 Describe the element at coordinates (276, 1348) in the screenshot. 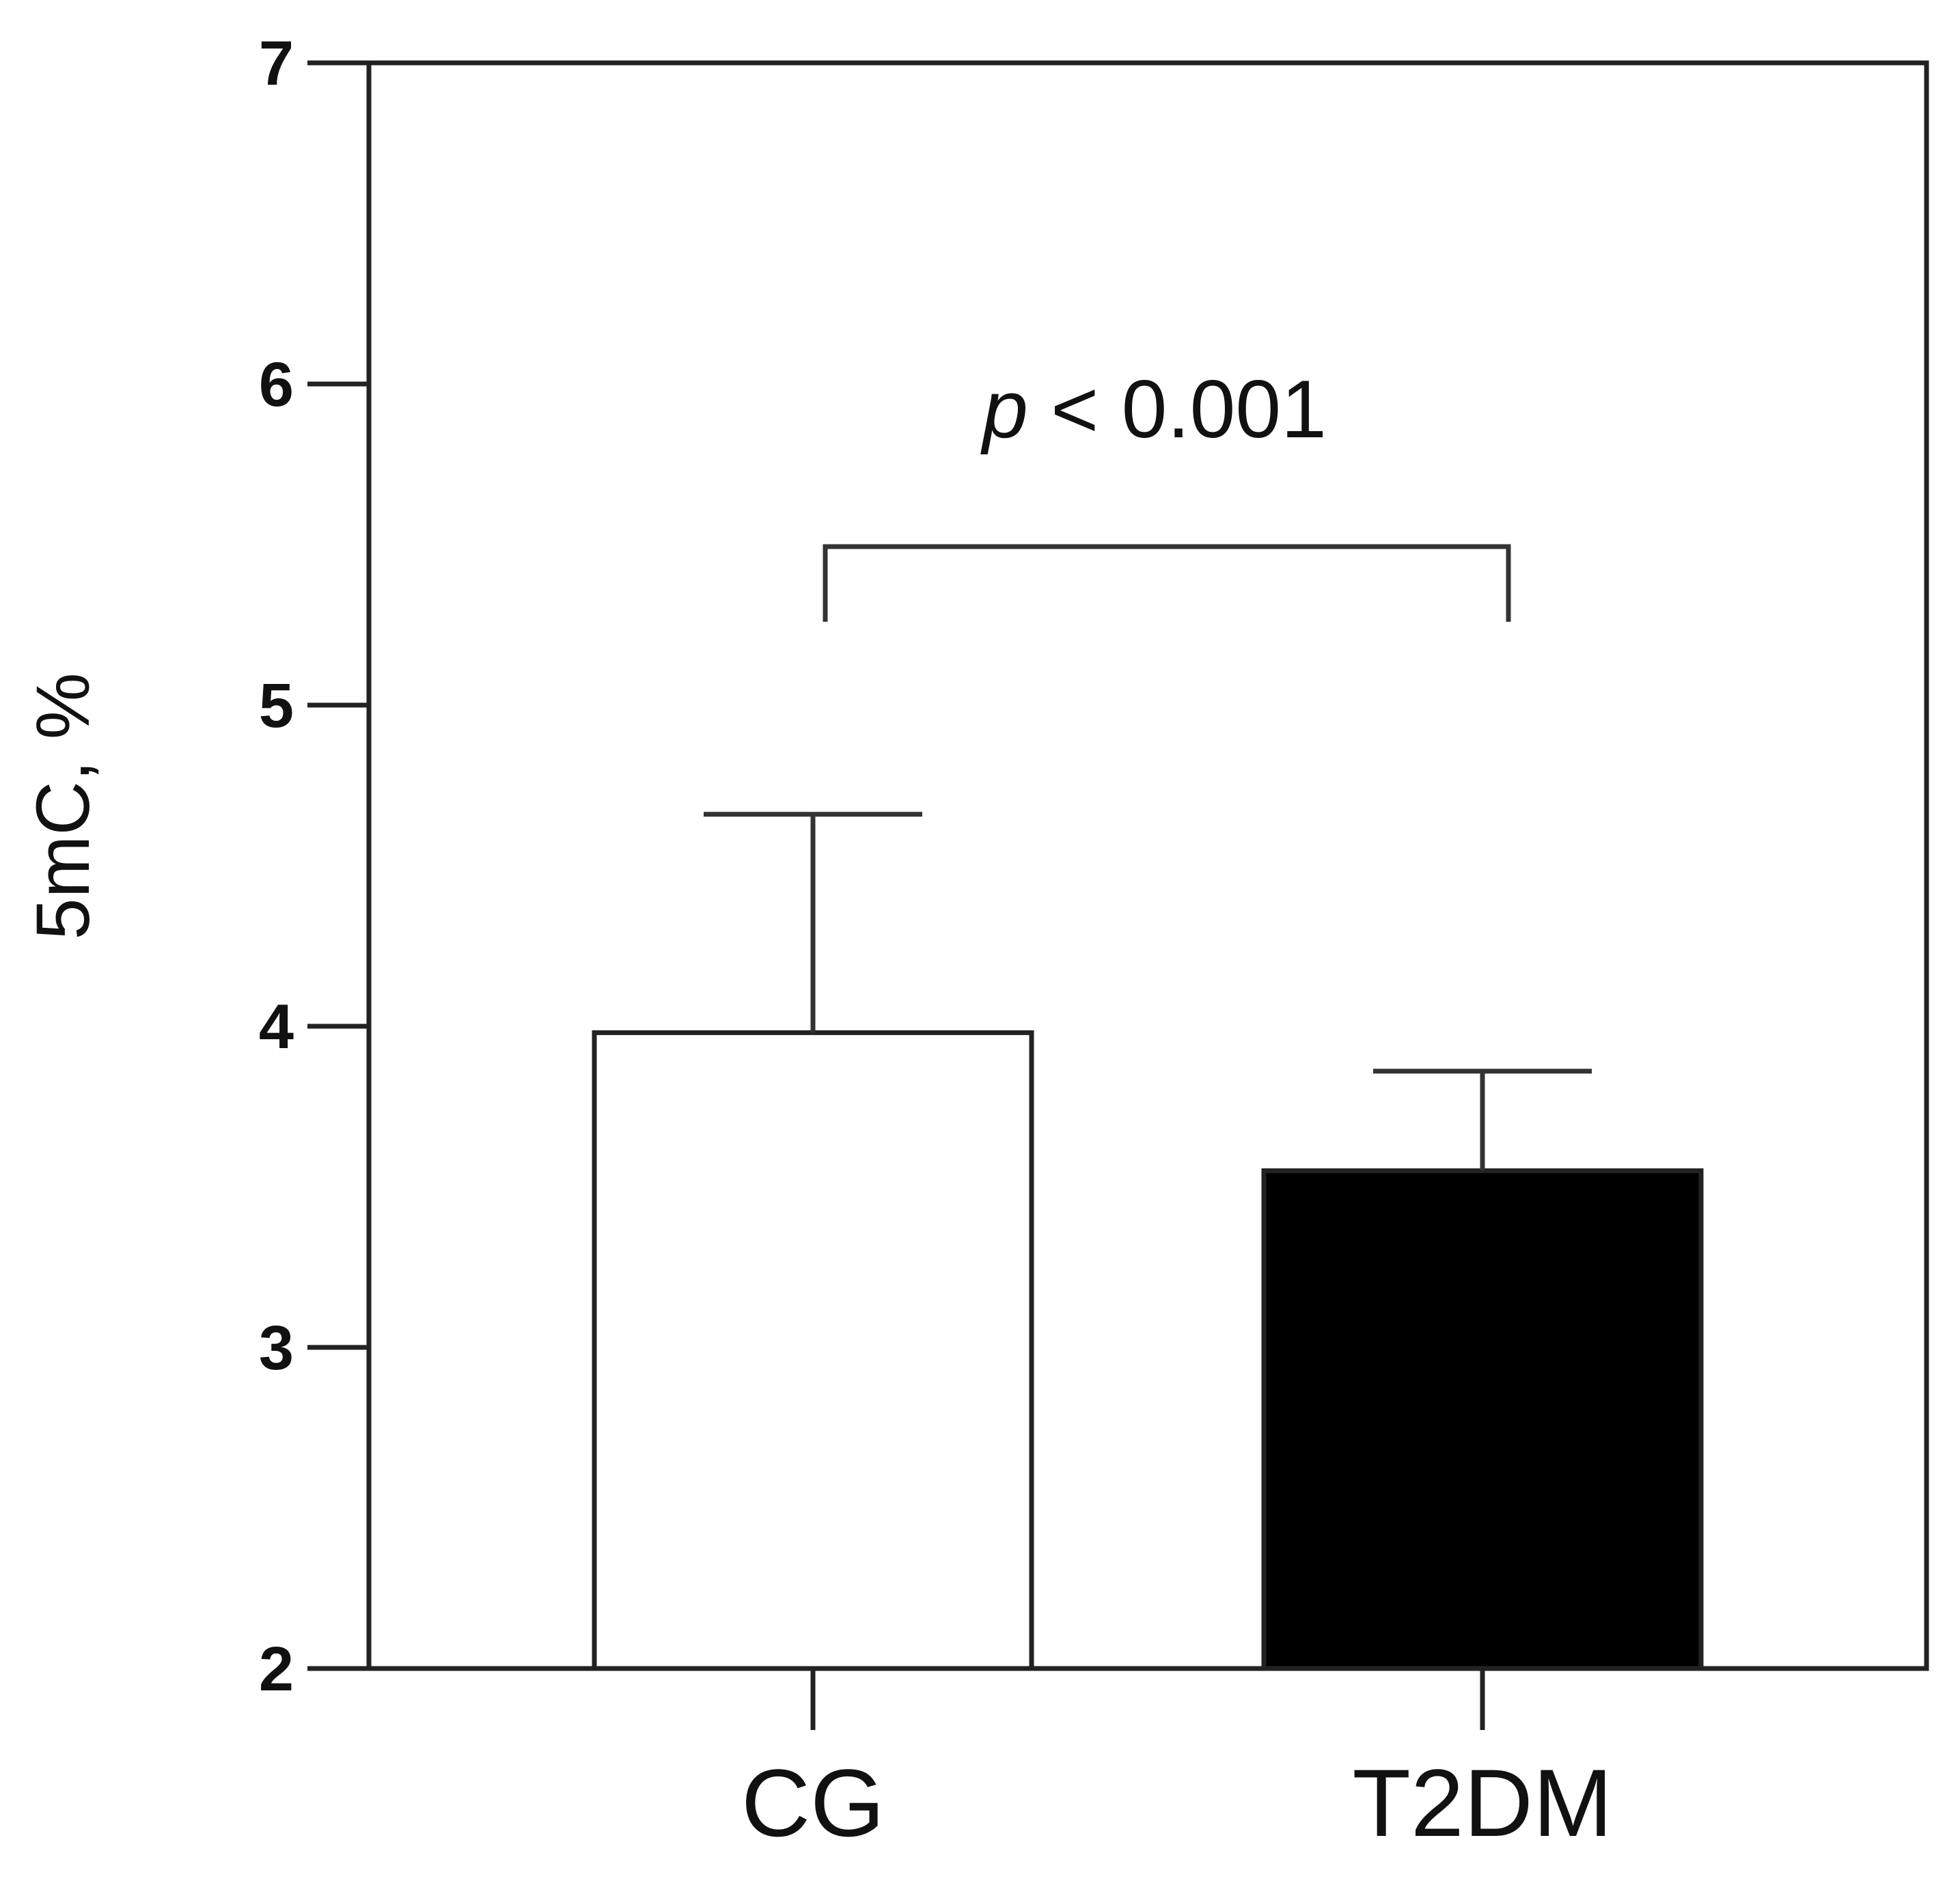

I see `y-tick-label: 3` at that location.